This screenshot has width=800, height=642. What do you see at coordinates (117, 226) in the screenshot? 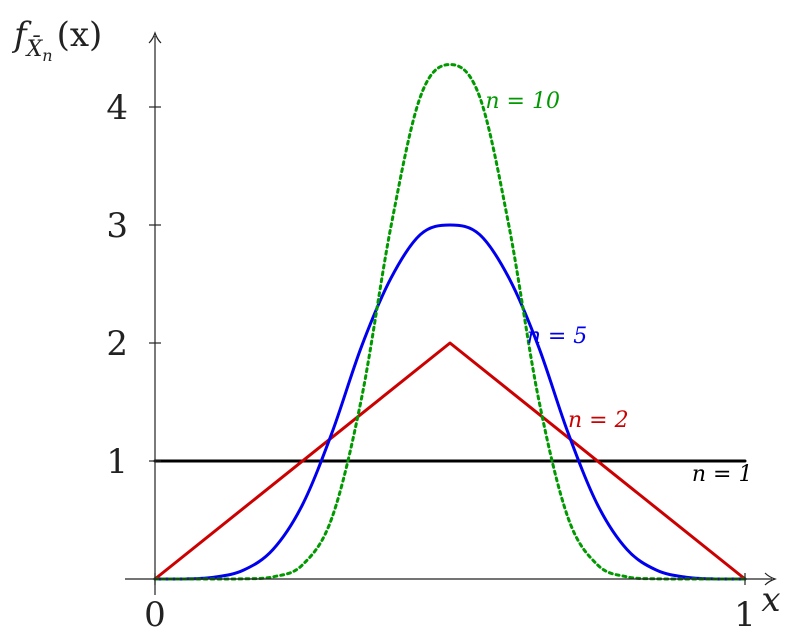
I see `y-tick-label: 3` at bounding box center [117, 226].